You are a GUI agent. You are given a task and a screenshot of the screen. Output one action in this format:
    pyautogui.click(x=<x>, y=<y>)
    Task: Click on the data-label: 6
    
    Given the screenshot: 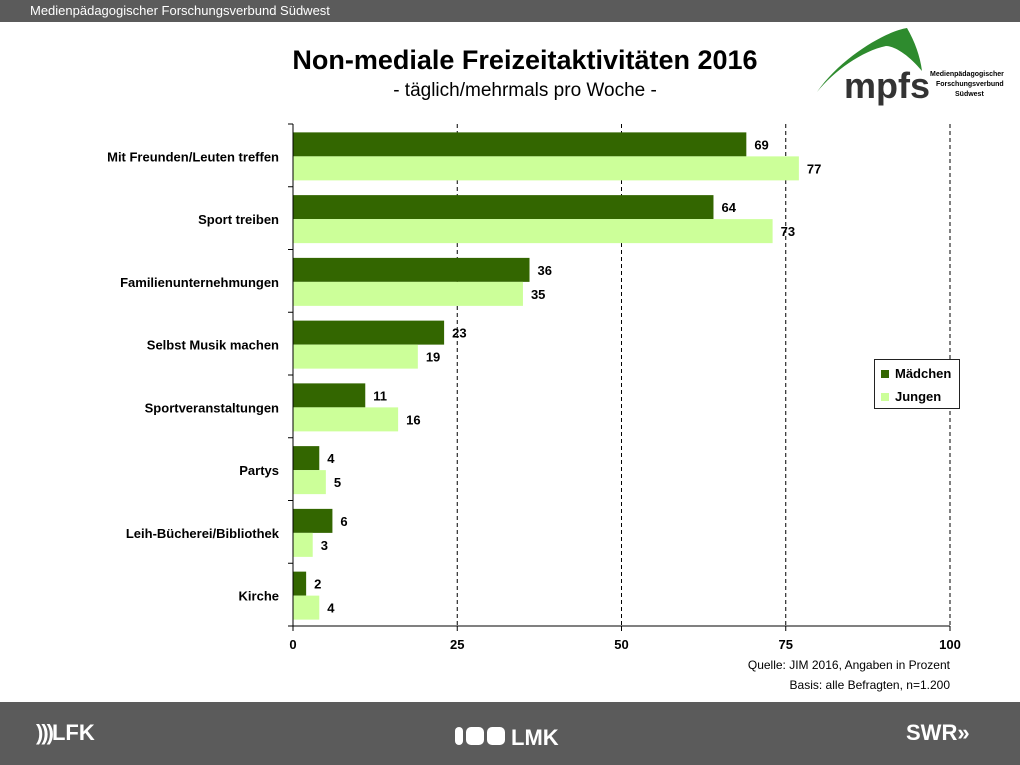 What is the action you would take?
    pyautogui.click(x=343, y=521)
    